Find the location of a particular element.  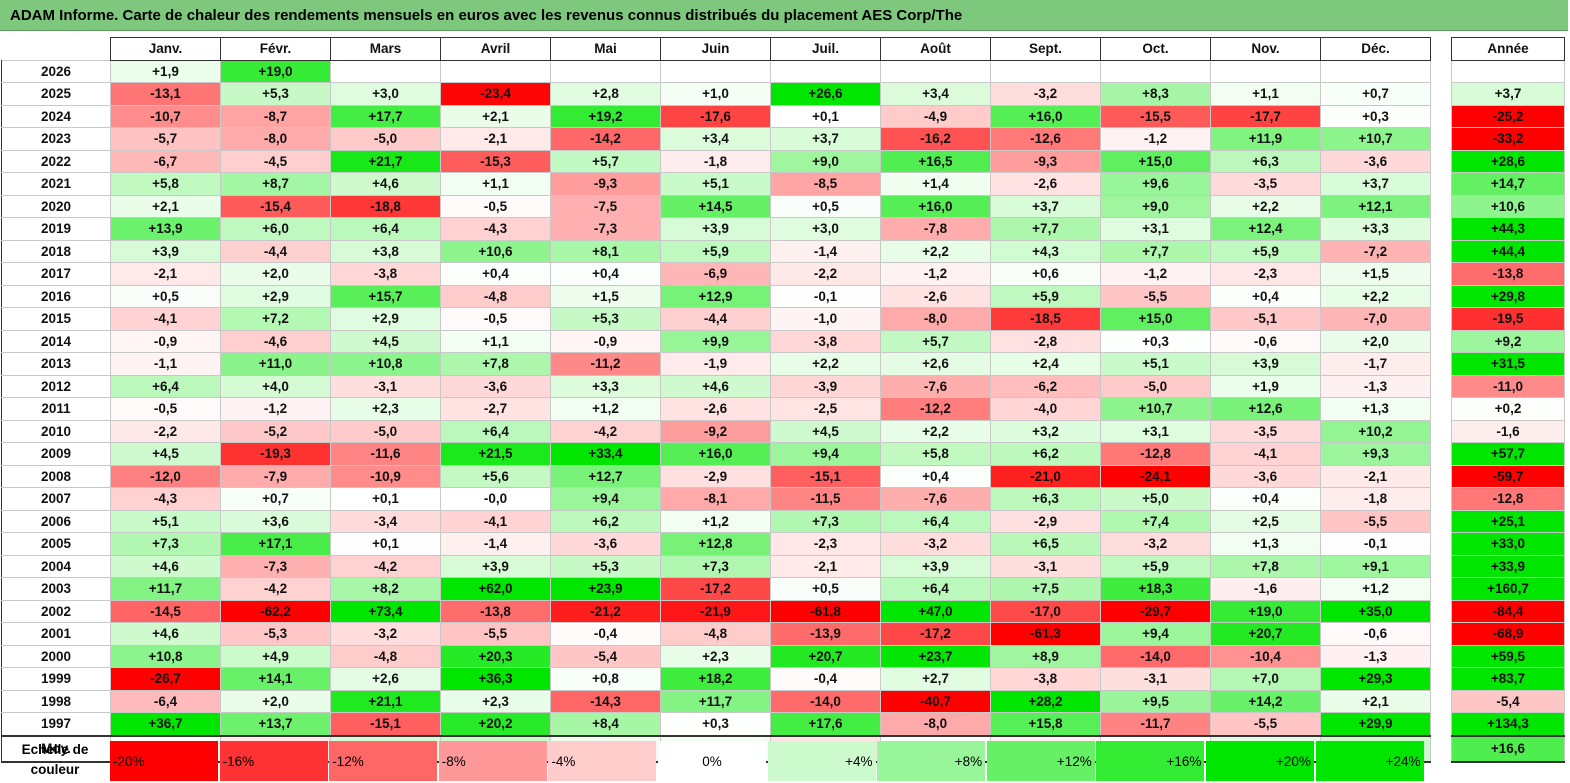

heat-cell: +8,4 is located at coordinates (605, 724).